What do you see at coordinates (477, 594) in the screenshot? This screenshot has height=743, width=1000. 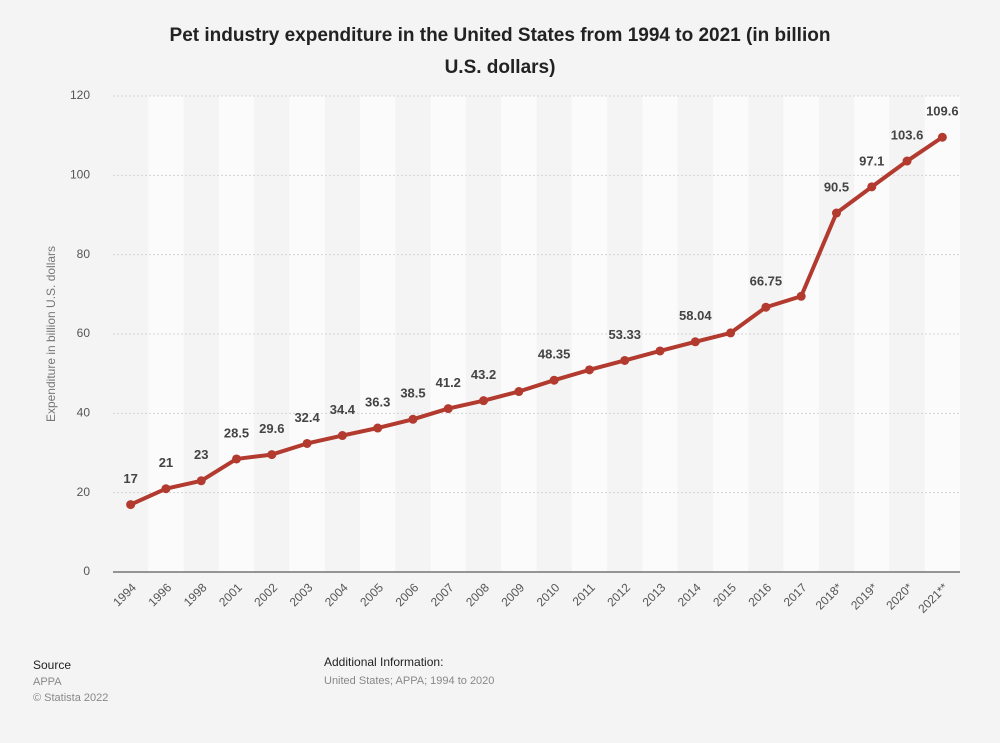 I see `x-tick-label: 2008` at bounding box center [477, 594].